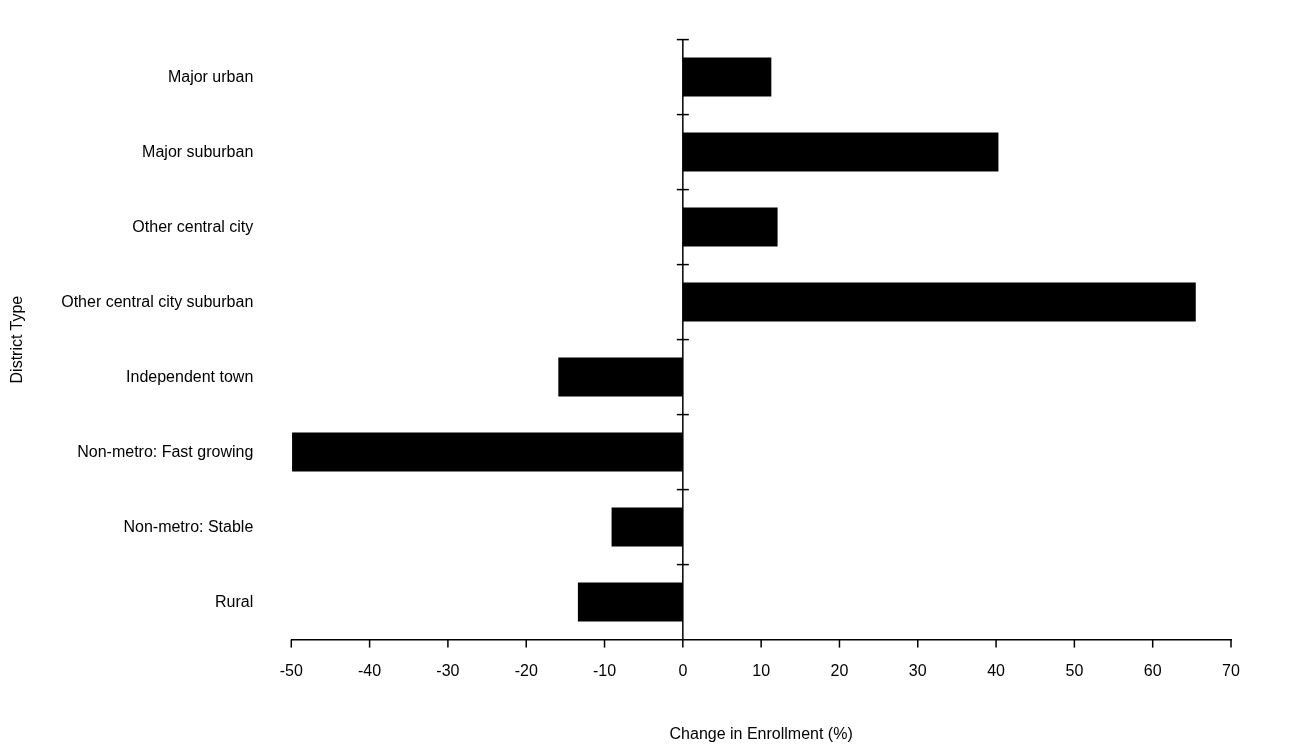  I want to click on x-tick-label: 60, so click(1152, 670).